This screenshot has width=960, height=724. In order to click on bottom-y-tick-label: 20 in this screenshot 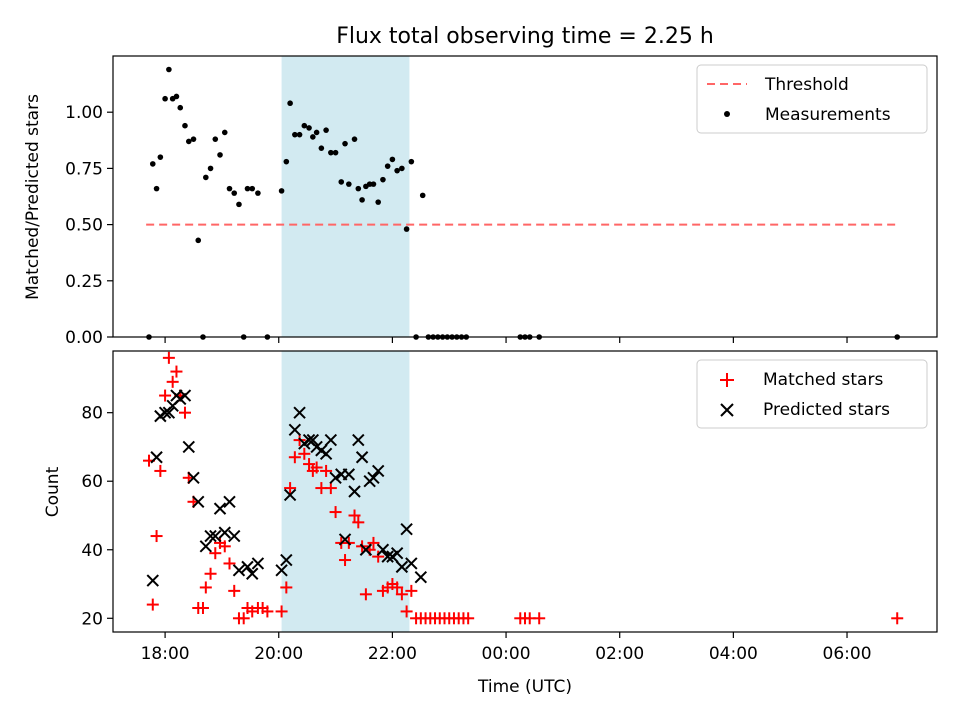, I will do `click(92, 619)`.